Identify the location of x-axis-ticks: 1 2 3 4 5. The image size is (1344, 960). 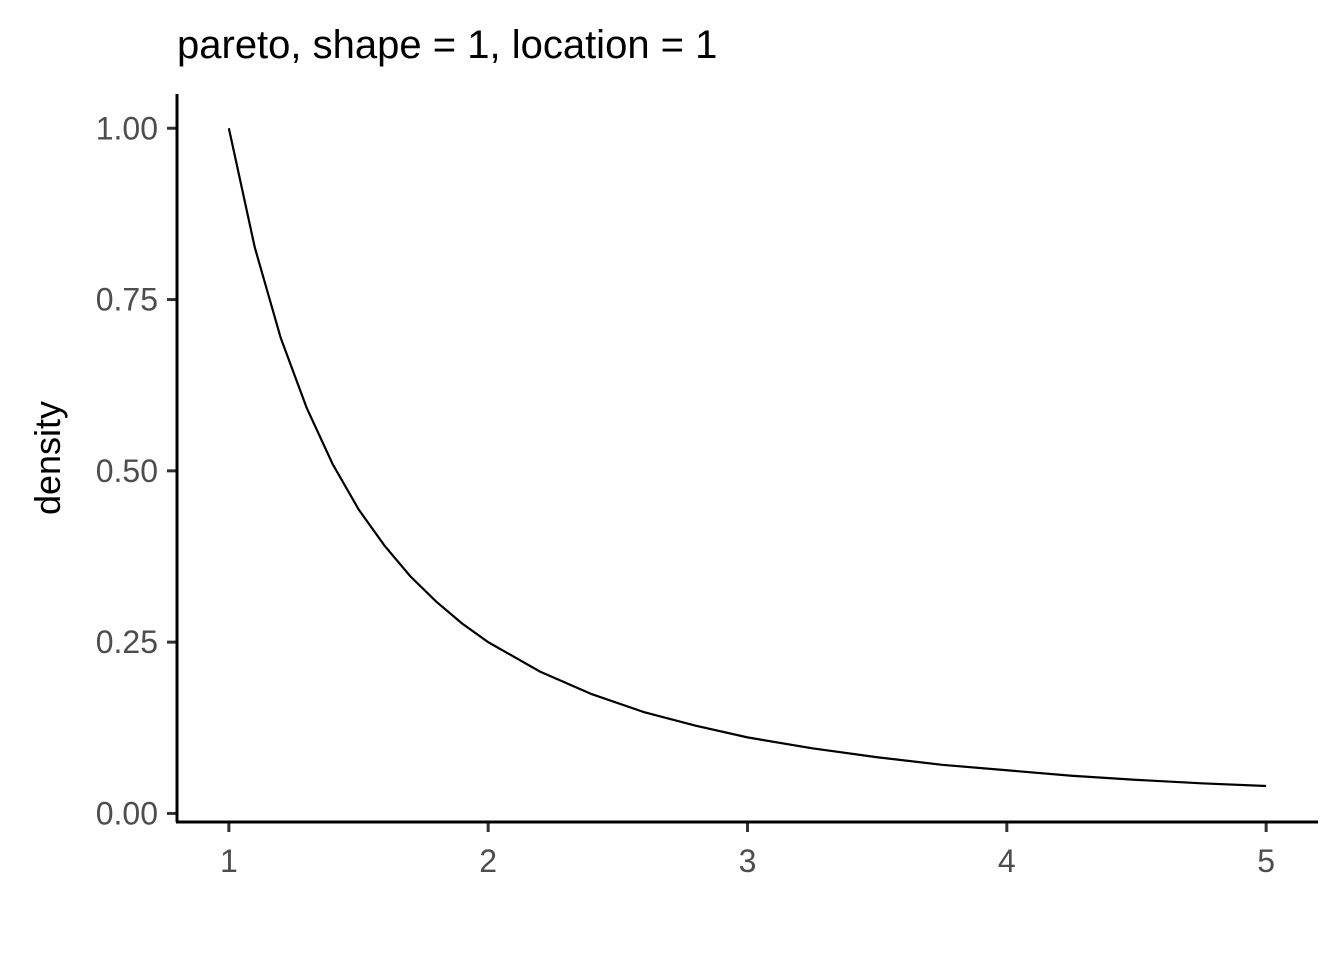
(747, 850).